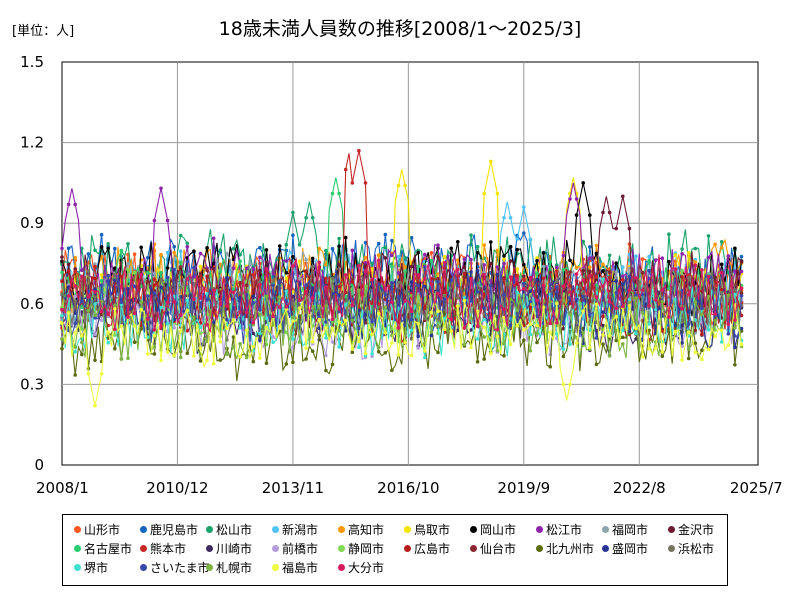 Image resolution: width=800 pixels, height=600 pixels. Describe the element at coordinates (630, 530) in the screenshot. I see `legend-label: 福岡市` at that location.